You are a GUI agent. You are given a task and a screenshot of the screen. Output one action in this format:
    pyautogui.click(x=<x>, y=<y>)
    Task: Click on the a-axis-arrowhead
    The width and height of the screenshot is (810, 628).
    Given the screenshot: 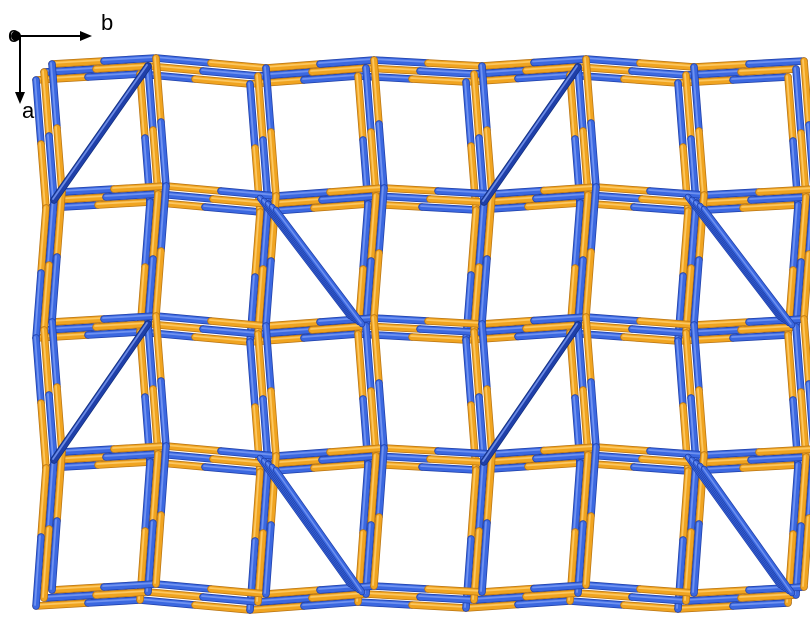 What is the action you would take?
    pyautogui.click(x=20, y=98)
    